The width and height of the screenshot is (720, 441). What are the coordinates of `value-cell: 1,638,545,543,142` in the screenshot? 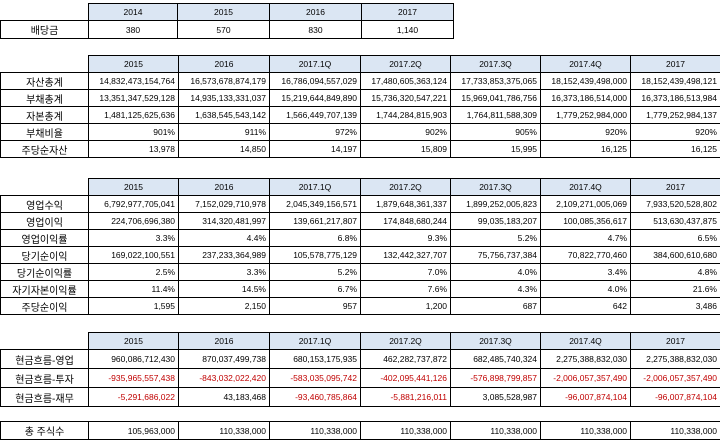 It's located at (224, 115).